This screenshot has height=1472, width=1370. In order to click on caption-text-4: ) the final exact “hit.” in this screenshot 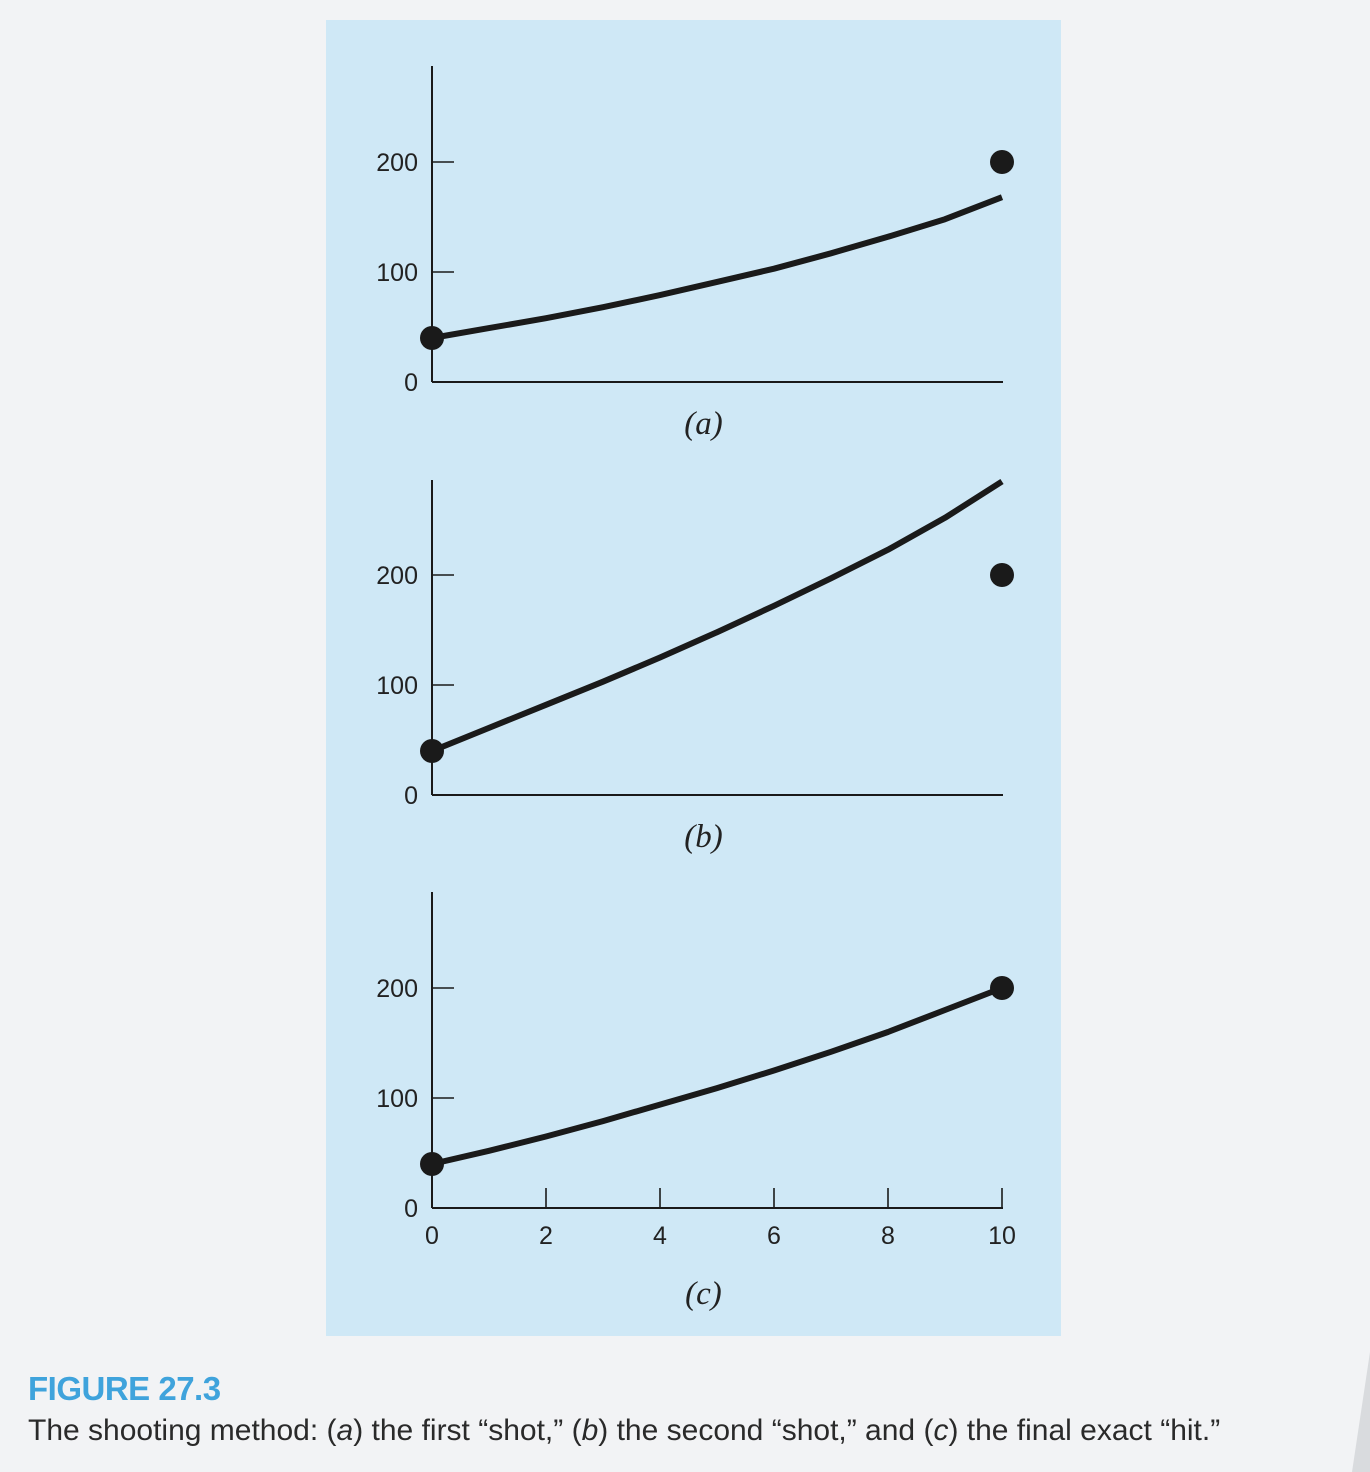, I will do `click(1084, 1430)`.